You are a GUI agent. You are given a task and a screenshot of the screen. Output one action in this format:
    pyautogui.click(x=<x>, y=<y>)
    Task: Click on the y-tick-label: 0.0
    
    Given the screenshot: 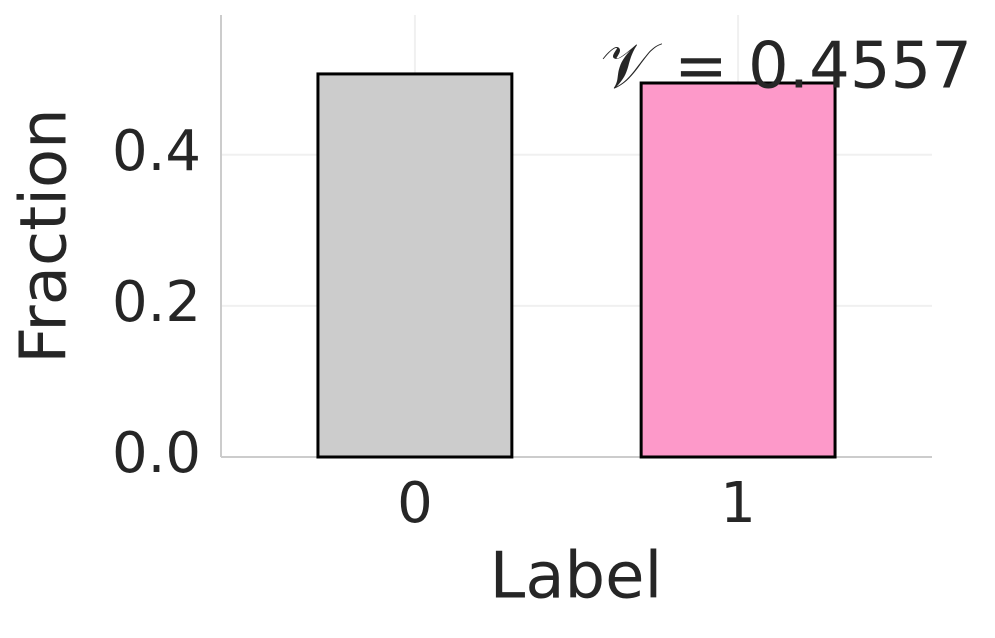 What is the action you would take?
    pyautogui.click(x=156, y=453)
    